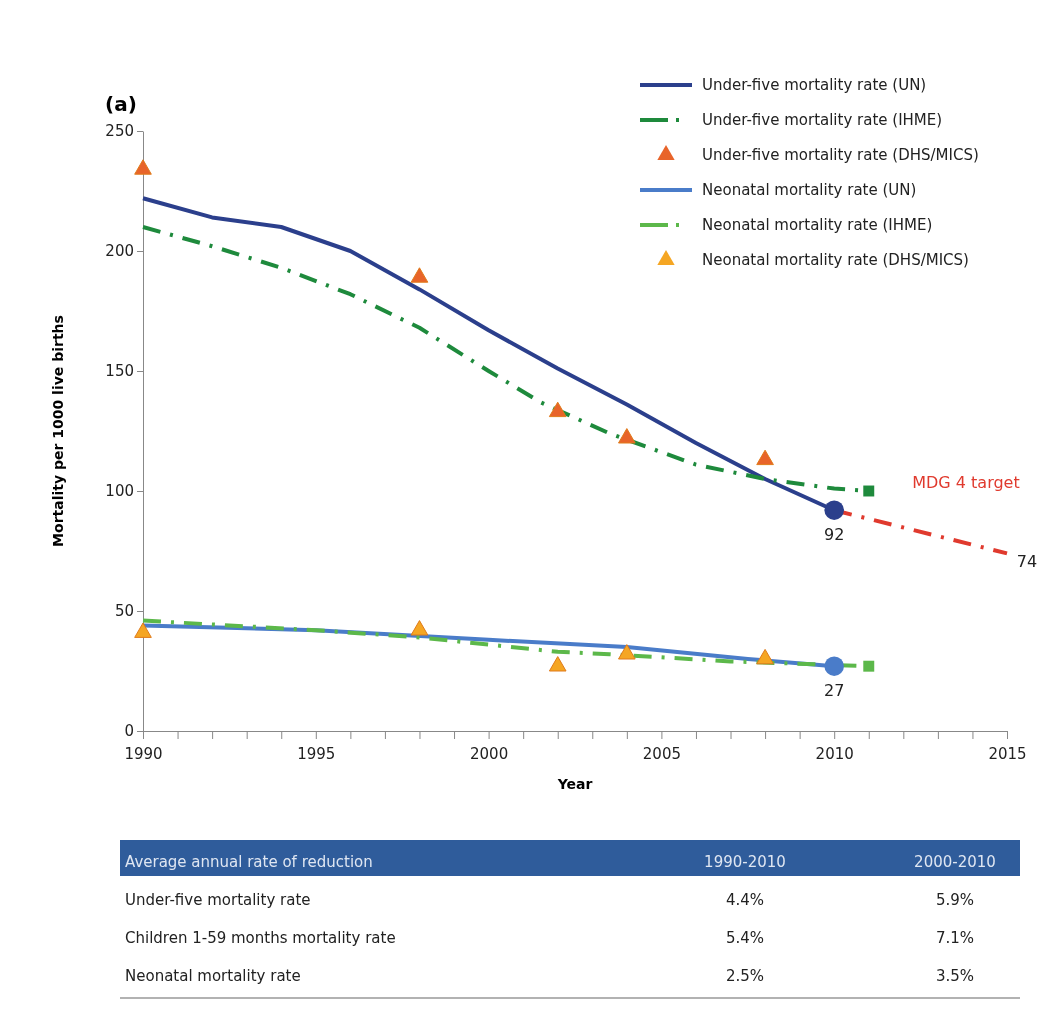  Describe the element at coordinates (955, 976) in the screenshot. I see `text: 3.5%` at that location.